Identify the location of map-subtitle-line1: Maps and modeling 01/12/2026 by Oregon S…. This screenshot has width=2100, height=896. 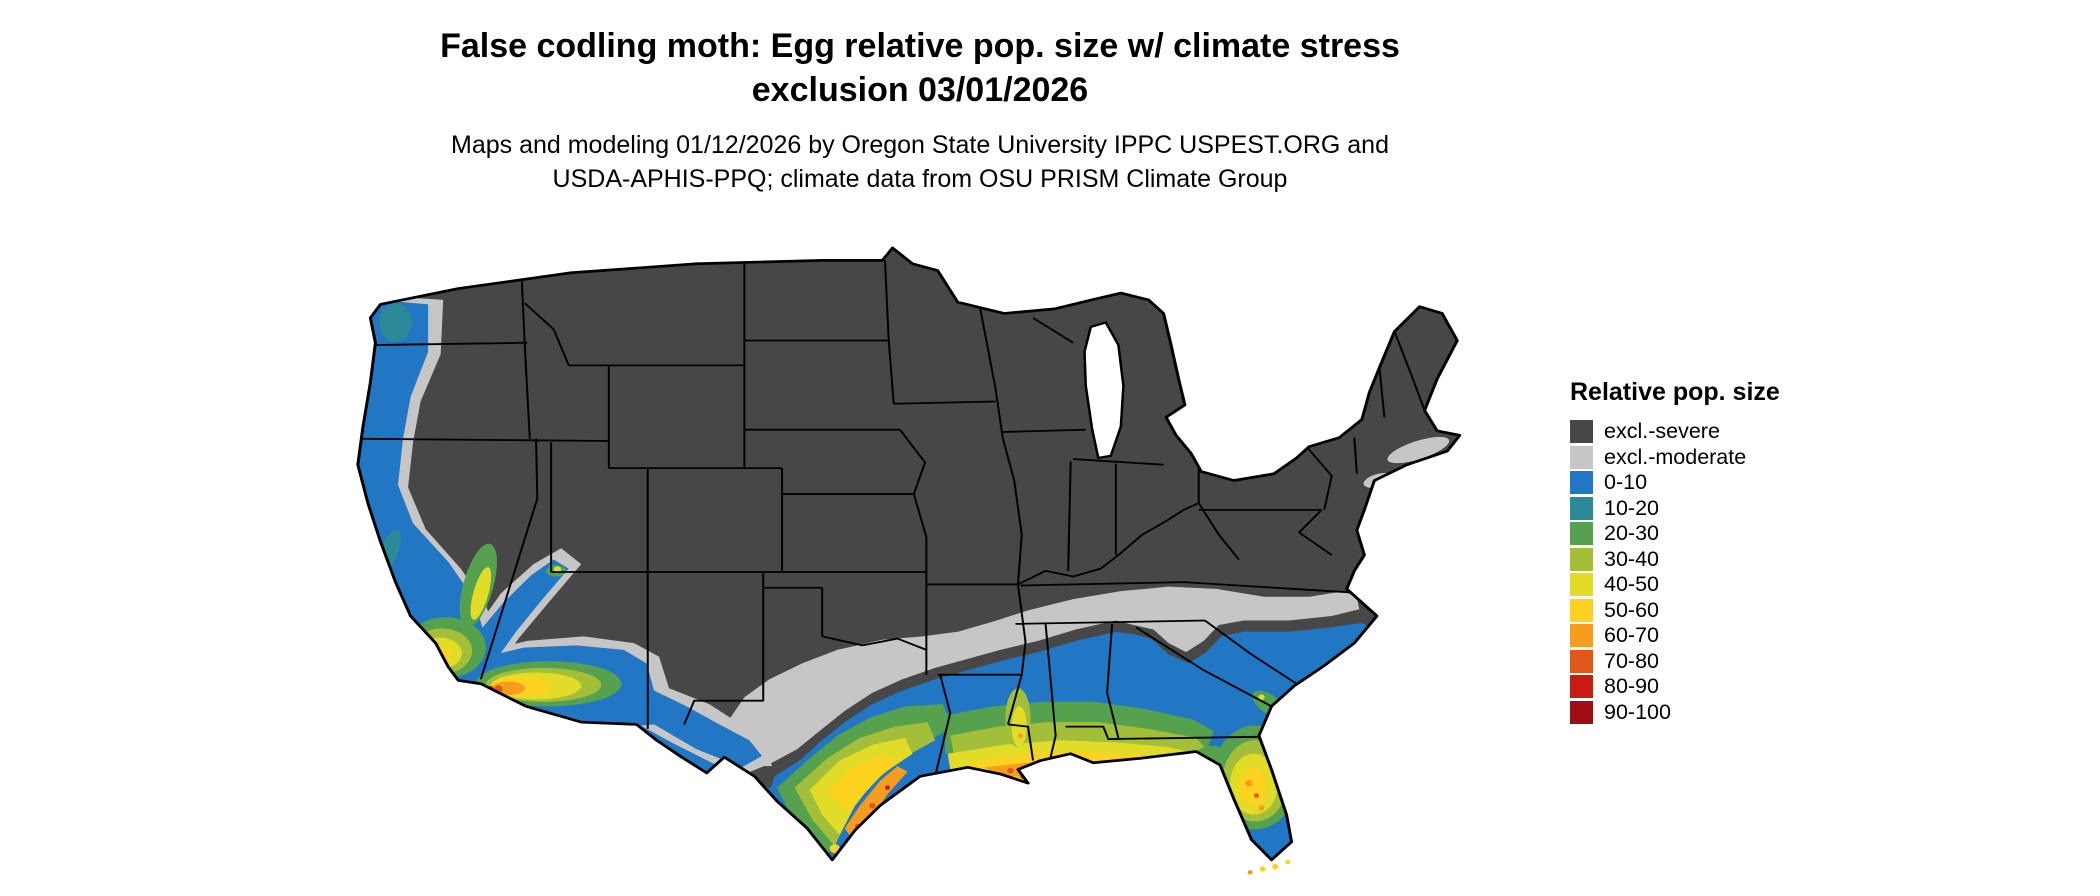
(920, 145).